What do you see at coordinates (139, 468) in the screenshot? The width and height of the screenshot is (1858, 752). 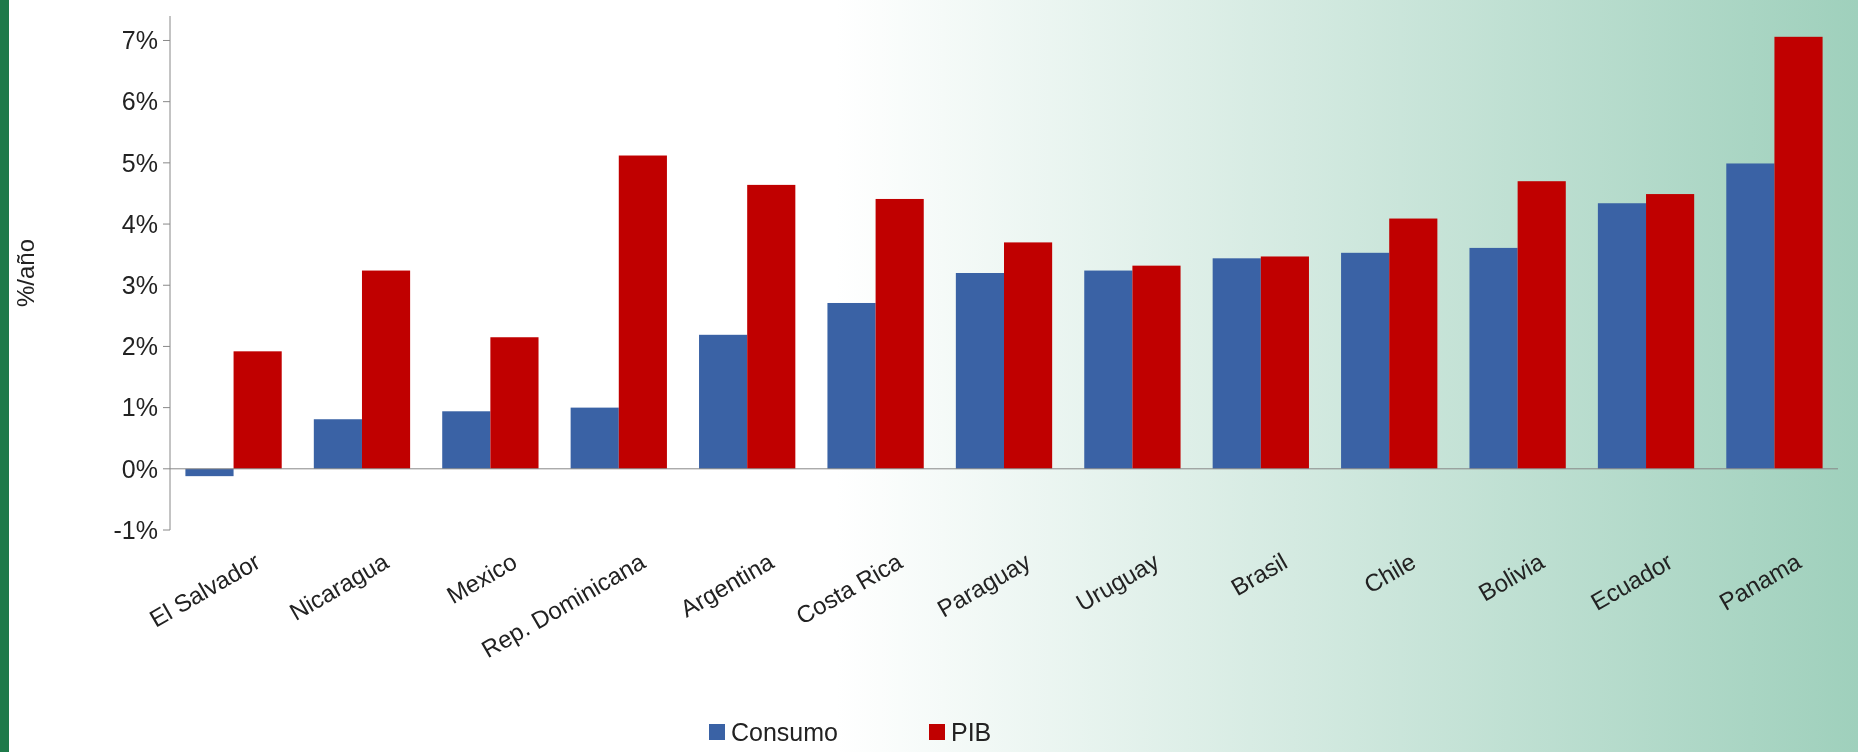 I see `y-tick-label: 0%` at bounding box center [139, 468].